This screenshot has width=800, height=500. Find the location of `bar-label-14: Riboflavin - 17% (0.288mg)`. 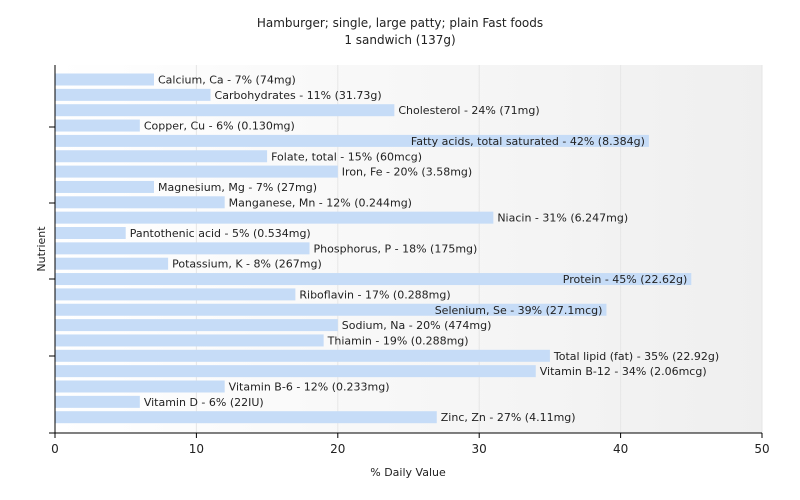

bar-label-14: Riboflavin - 17% (0.288mg) is located at coordinates (374, 294).